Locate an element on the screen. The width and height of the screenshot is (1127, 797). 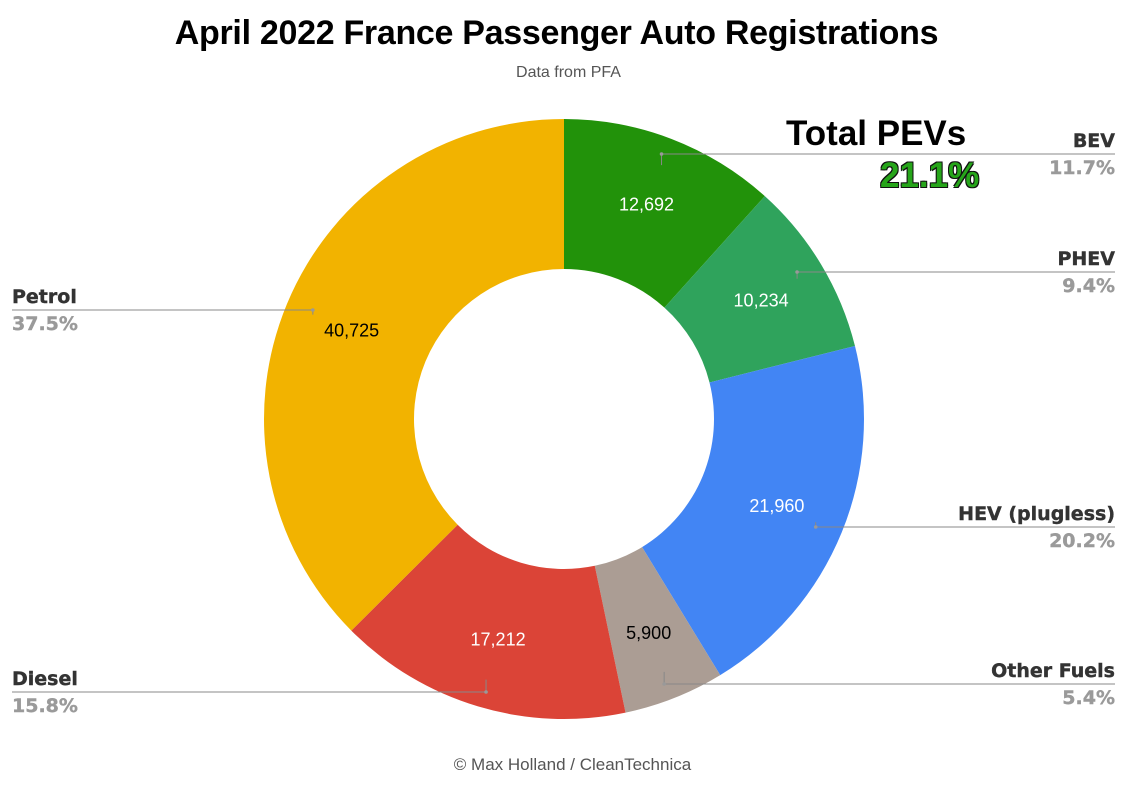
slice-phev is located at coordinates (759, 289).